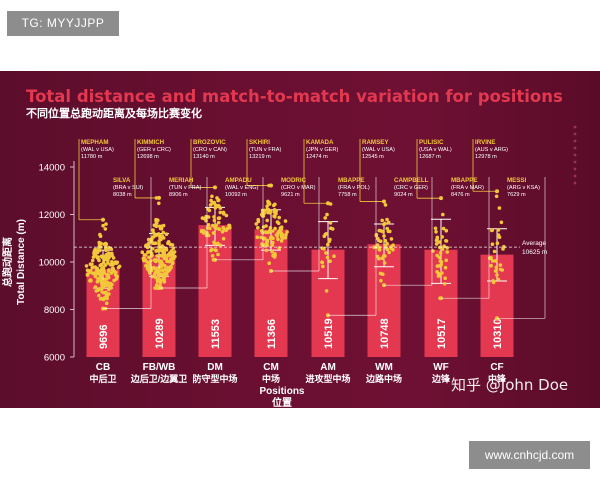 The height and width of the screenshot is (480, 600). I want to click on x-category-code: CF, so click(496, 367).